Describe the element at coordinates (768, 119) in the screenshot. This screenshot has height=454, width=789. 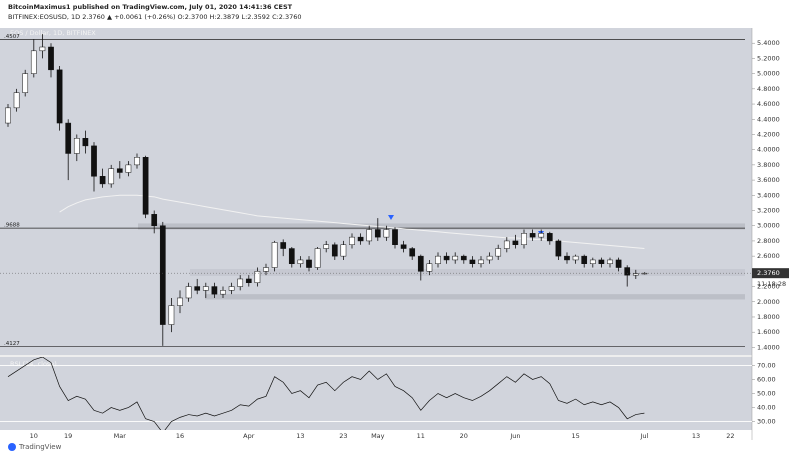
I see `y-tick-label: 4.4000` at that location.